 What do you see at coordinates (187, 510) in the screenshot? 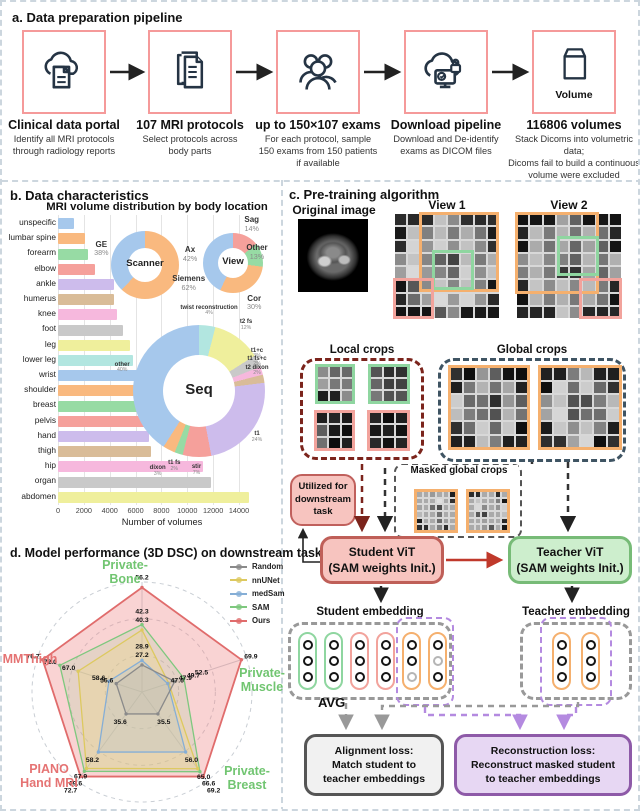
I see `x-tick-label: 10000` at bounding box center [187, 510].